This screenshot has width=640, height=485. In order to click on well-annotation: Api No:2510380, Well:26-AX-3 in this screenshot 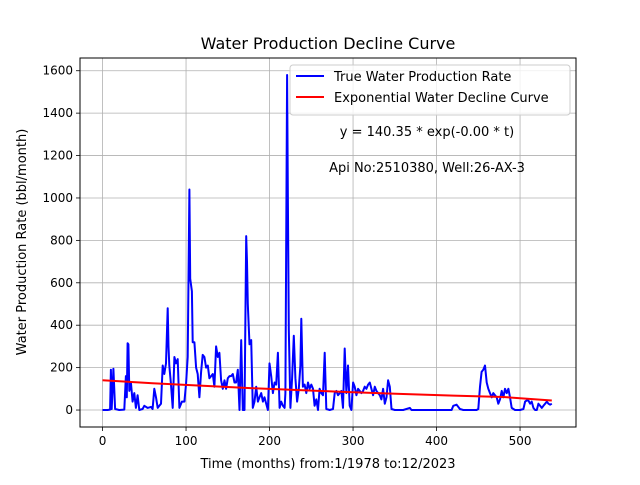, I will do `click(427, 168)`.